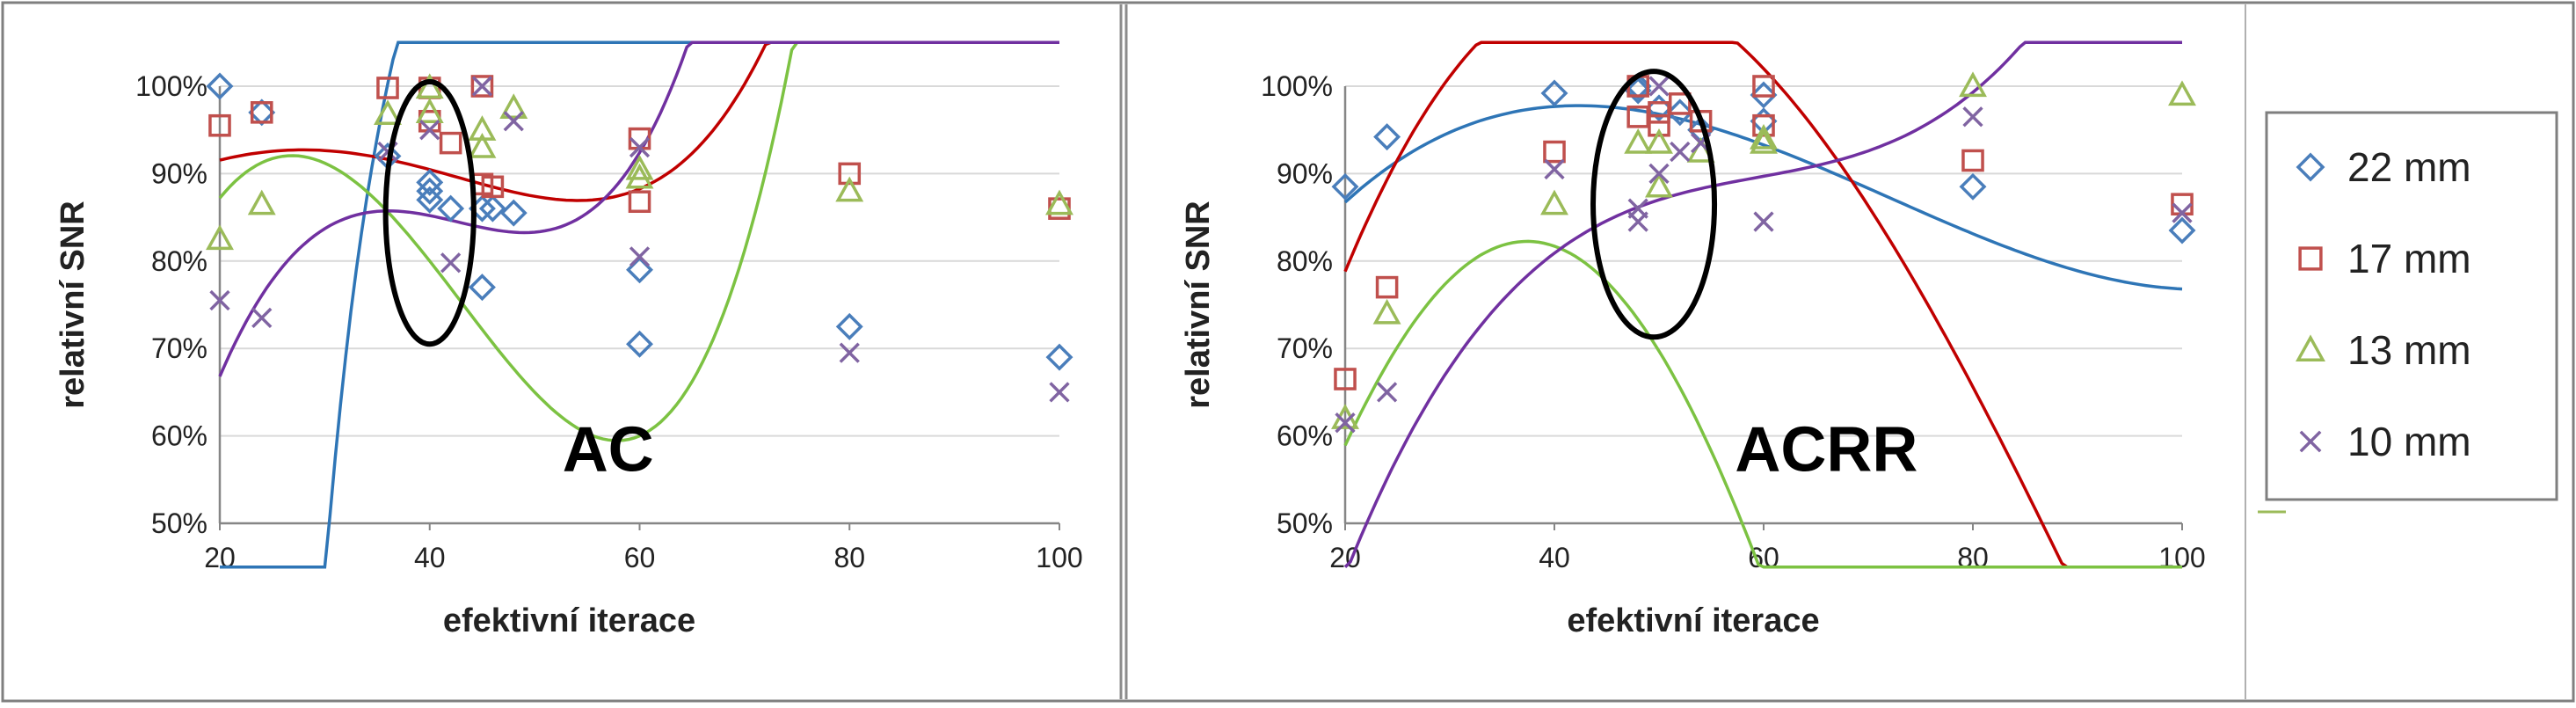  What do you see at coordinates (2409, 350) in the screenshot?
I see `legend-entry: 13 mm` at bounding box center [2409, 350].